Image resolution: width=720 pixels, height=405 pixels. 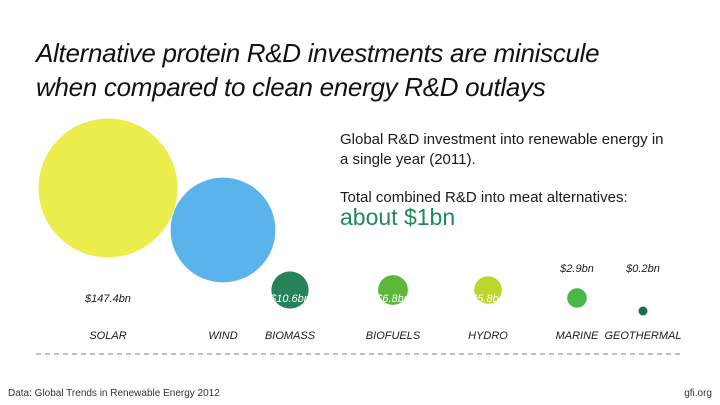 I want to click on bubble-marine, so click(x=577, y=298).